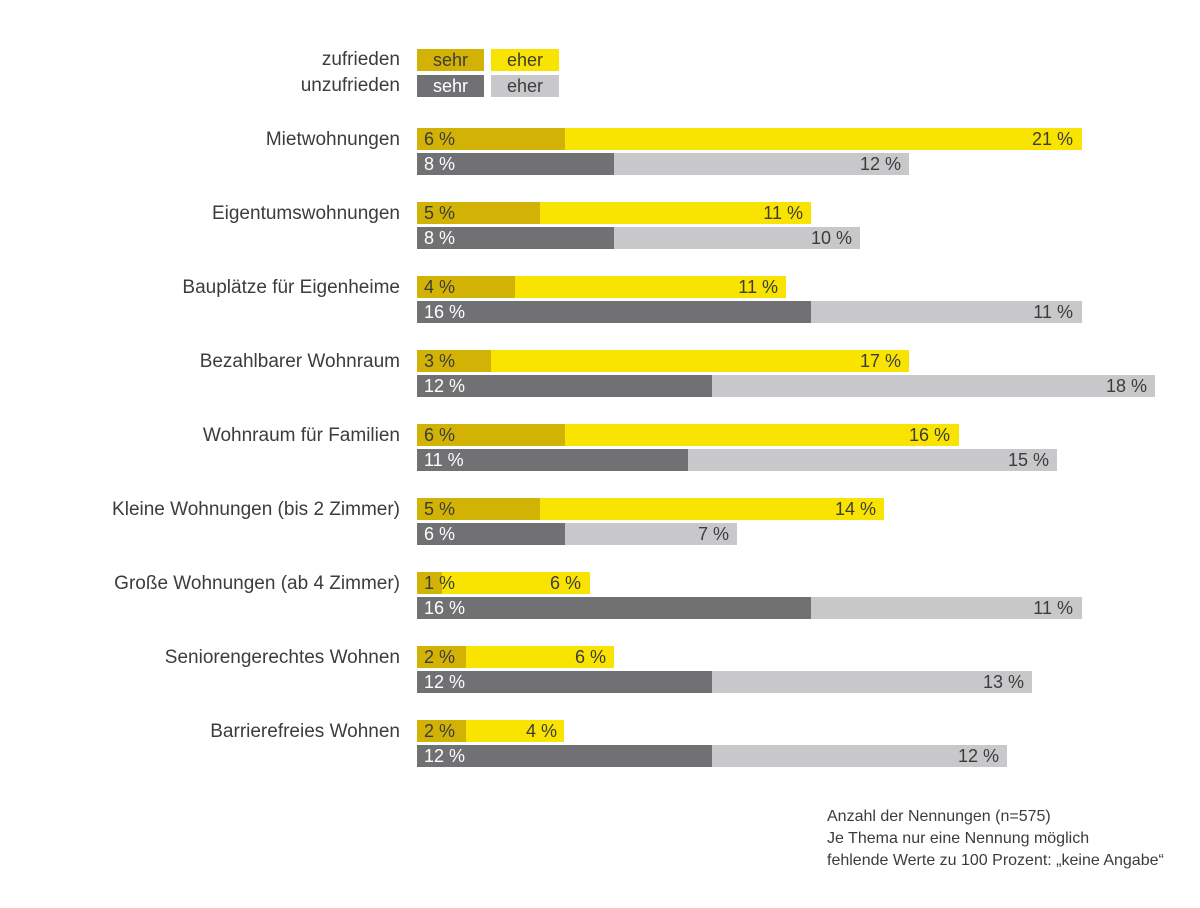  What do you see at coordinates (855, 509) in the screenshot?
I see `segment-eher-zufrieden-value-label: 14 %` at bounding box center [855, 509].